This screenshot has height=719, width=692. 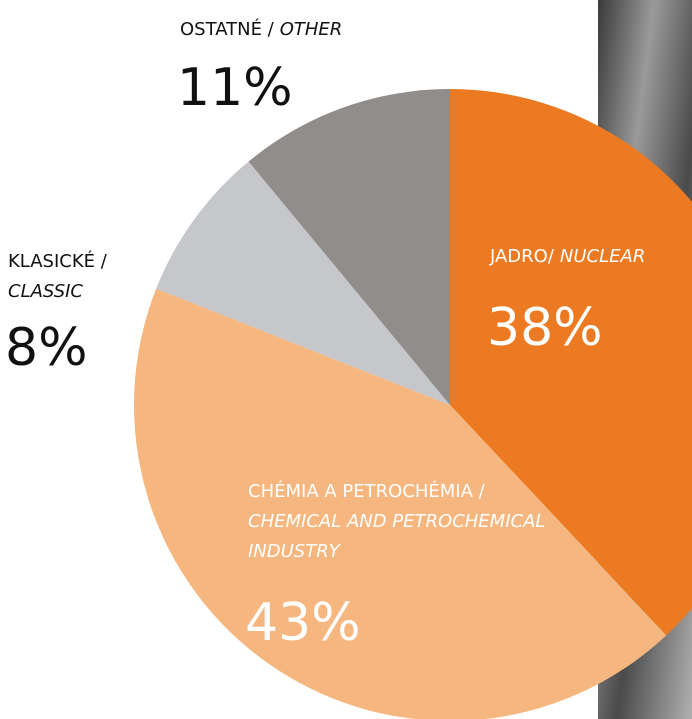 What do you see at coordinates (58, 261) in the screenshot?
I see `label-local: KLASICKÉ /` at bounding box center [58, 261].